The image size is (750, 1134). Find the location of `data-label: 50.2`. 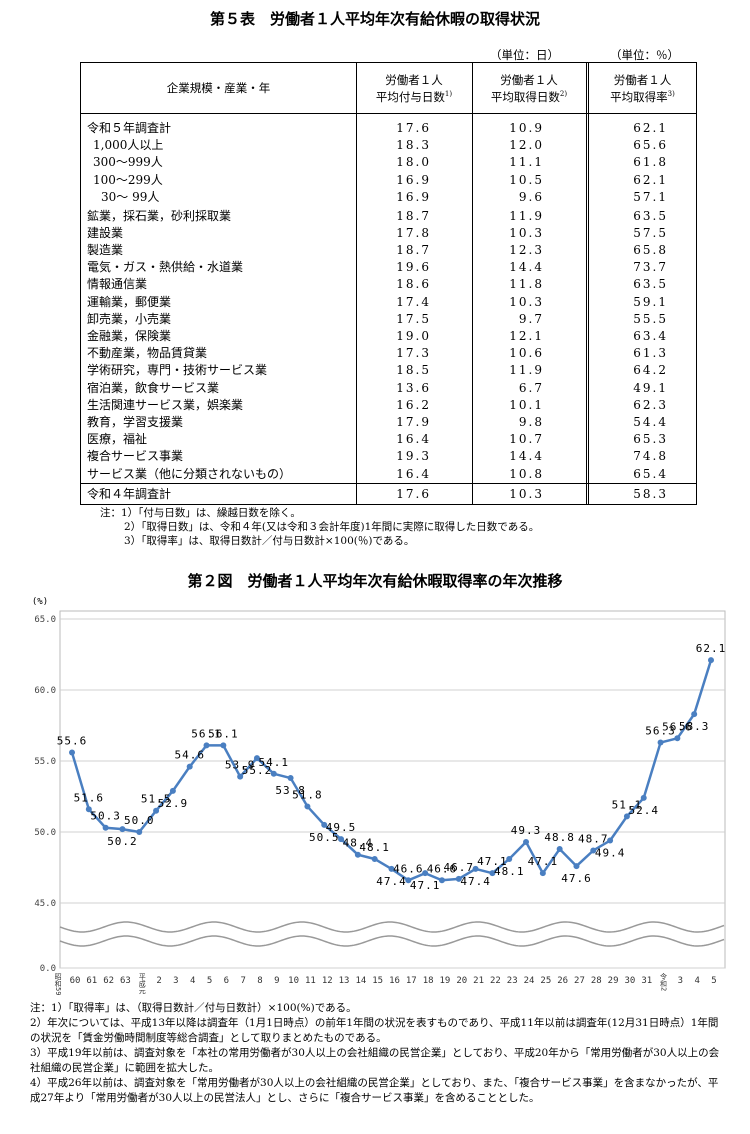

data-label: 50.2 is located at coordinates (122, 841).